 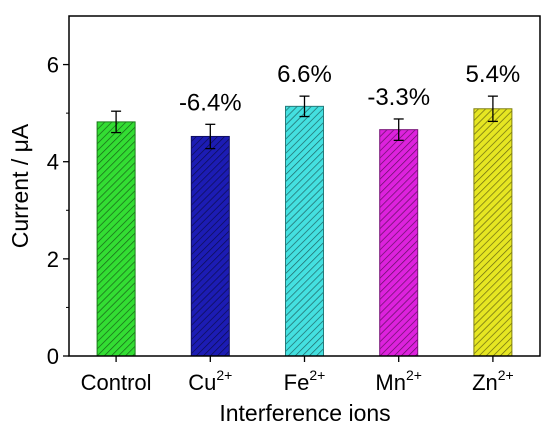 What do you see at coordinates (493, 232) in the screenshot?
I see `bar-zn` at bounding box center [493, 232].